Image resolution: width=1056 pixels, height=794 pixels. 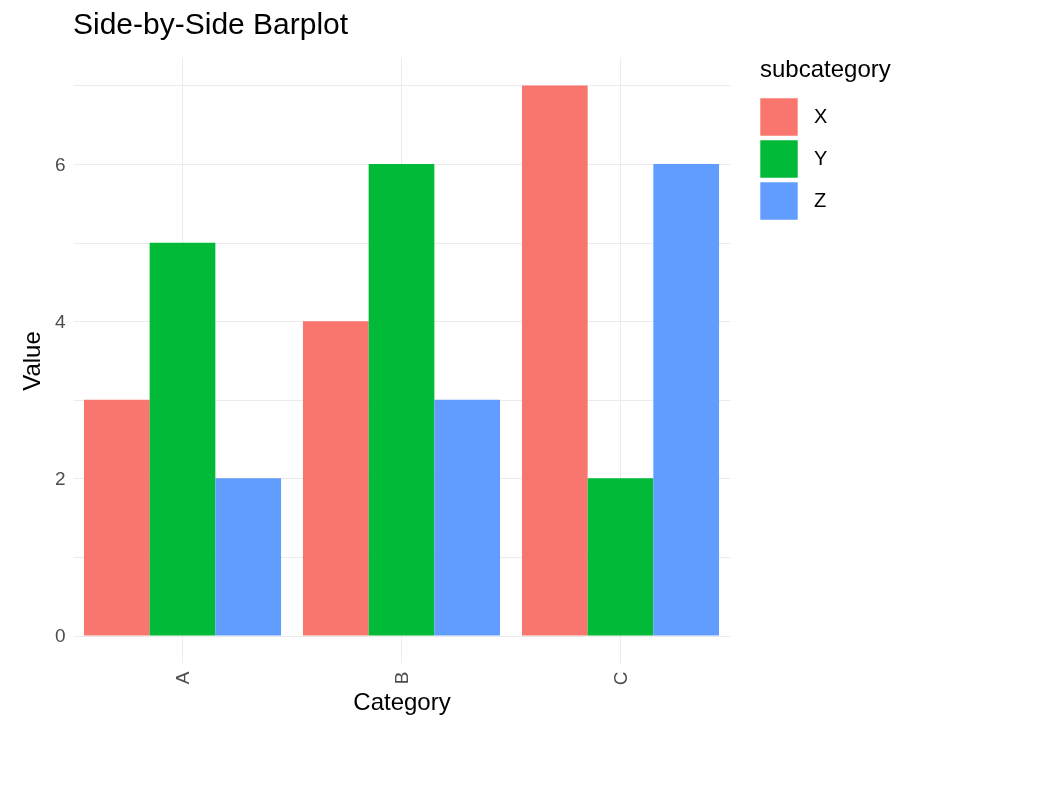 What do you see at coordinates (620, 678) in the screenshot?
I see `x-tick-label: C` at bounding box center [620, 678].